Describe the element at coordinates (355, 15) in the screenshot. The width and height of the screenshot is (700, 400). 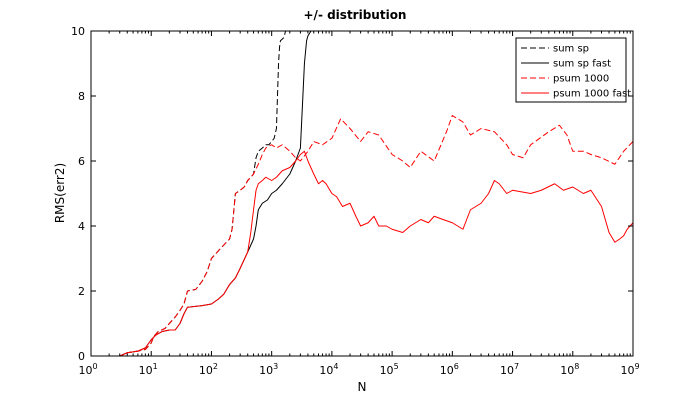
I see `chart-title: +/- distribution` at that location.